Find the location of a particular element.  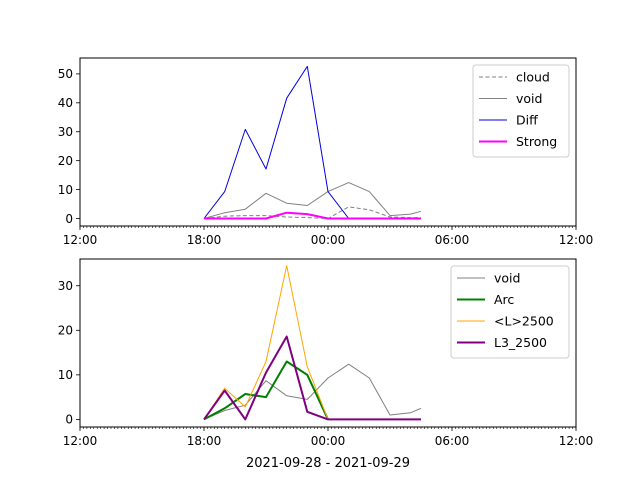

series-line-l2500 is located at coordinates (266, 342).